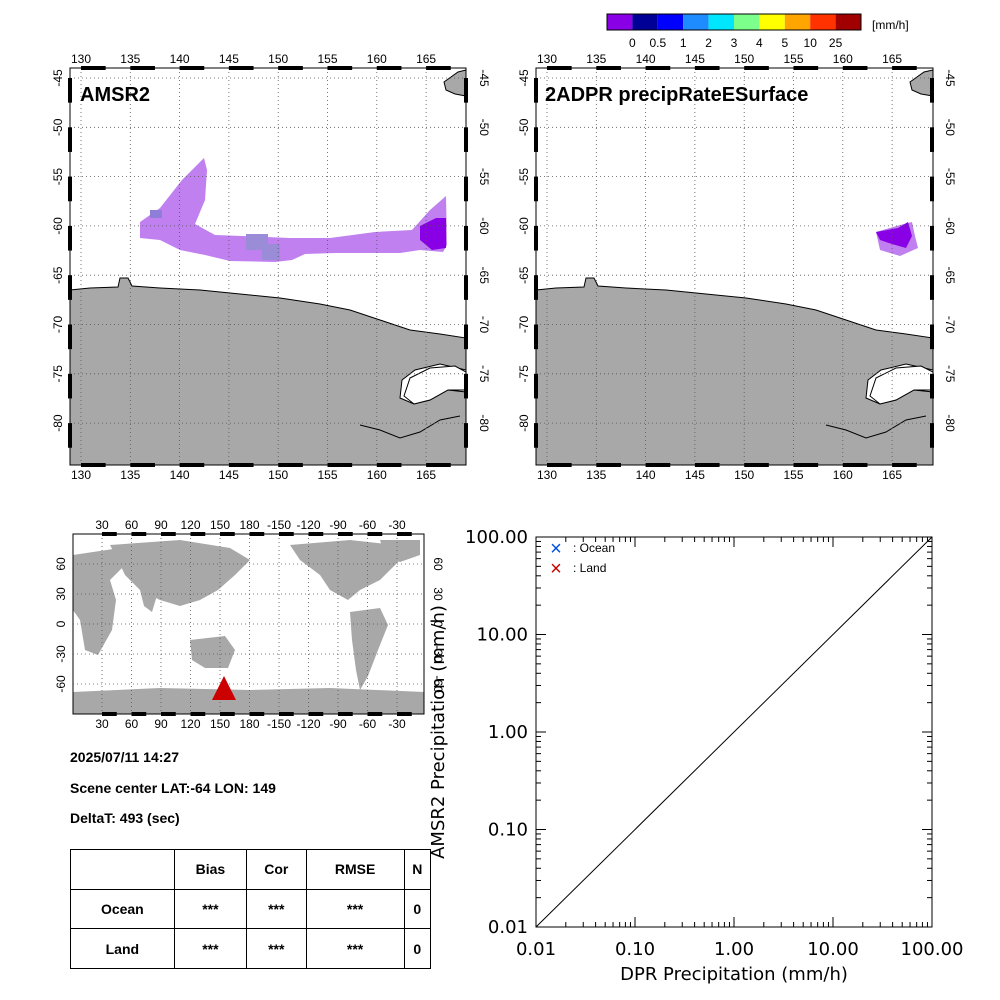 The height and width of the screenshot is (1000, 1000). What do you see at coordinates (173, 788) in the screenshot?
I see `scene-center: Scene center LAT:-64 LON: 149` at bounding box center [173, 788].